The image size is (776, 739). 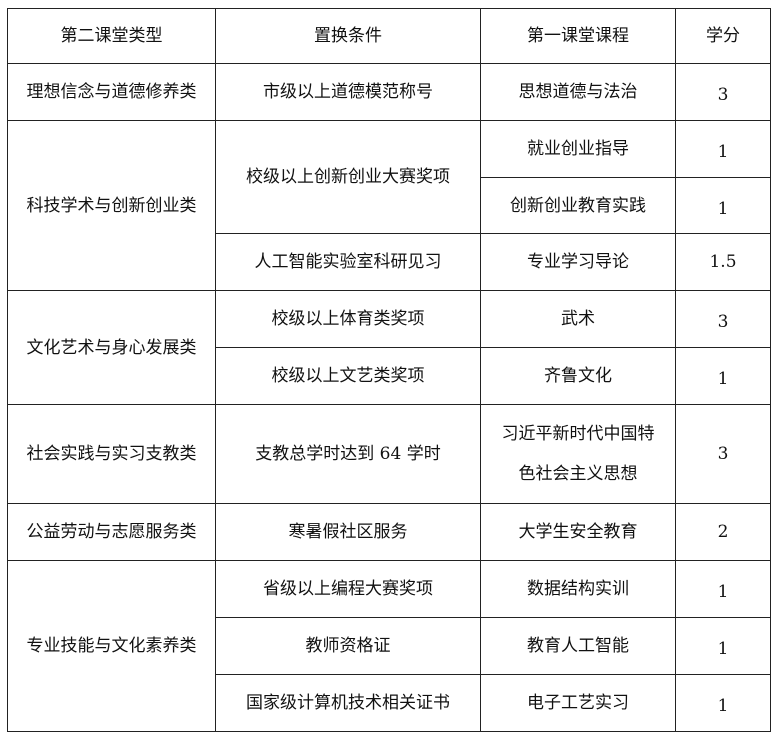 What do you see at coordinates (348, 262) in the screenshot?
I see `condition-cell: 人工智能实验室科研见习` at bounding box center [348, 262].